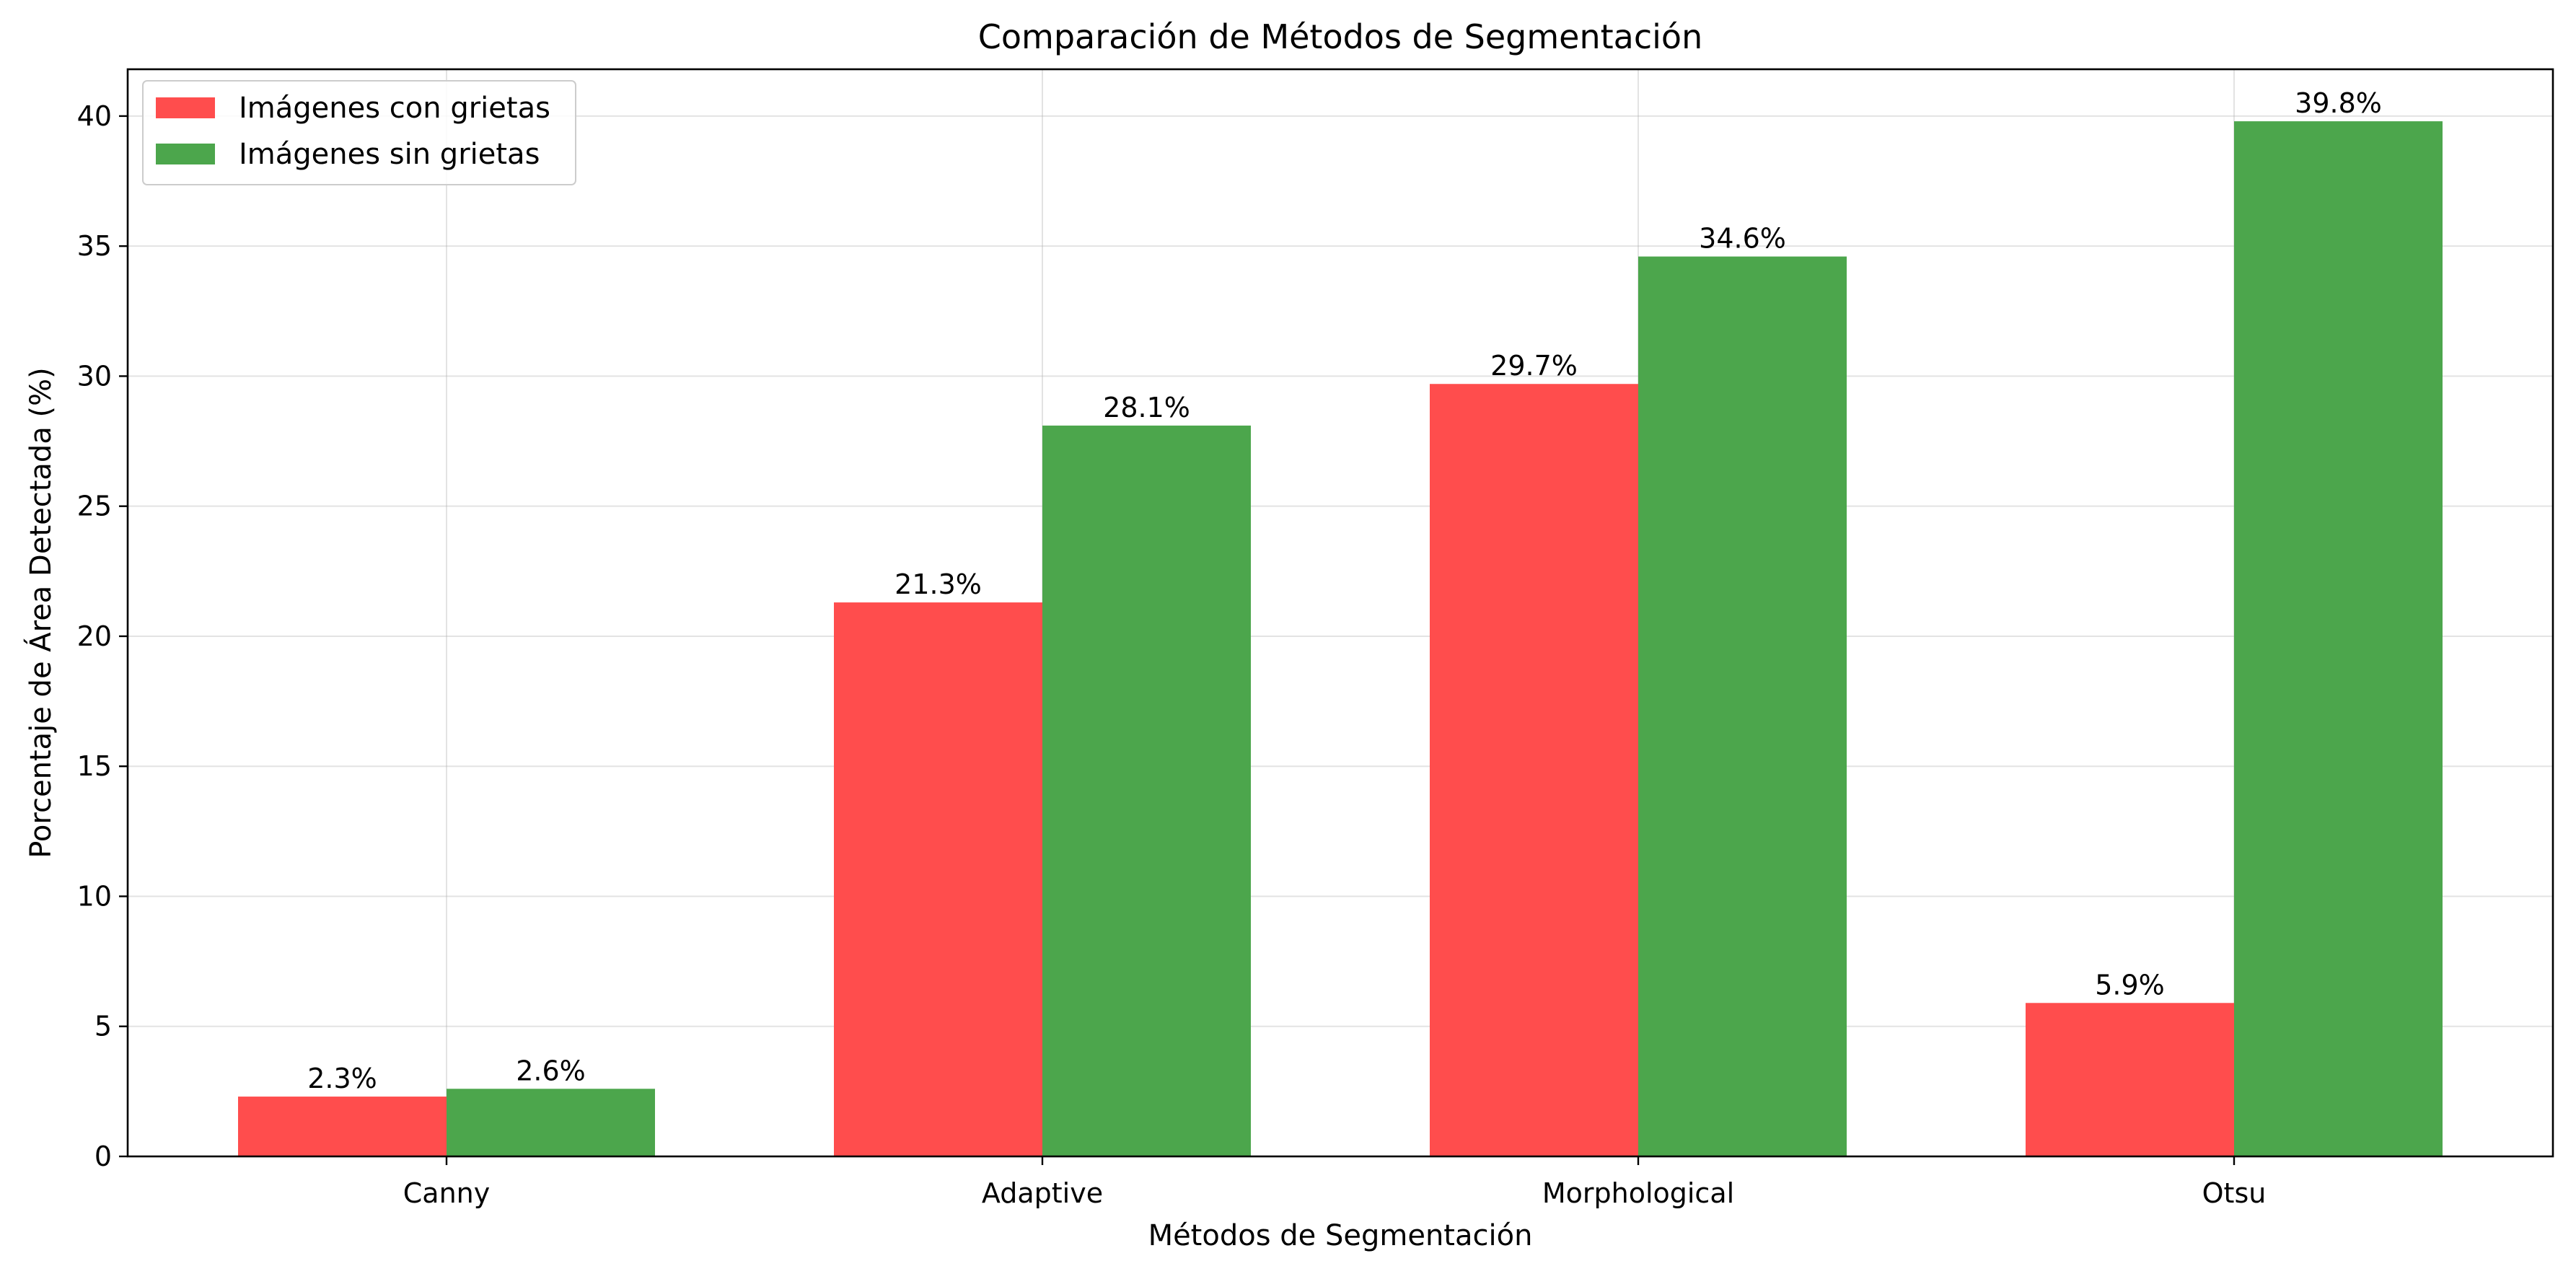 The width and height of the screenshot is (2576, 1274). Describe the element at coordinates (94, 246) in the screenshot. I see `y-tick-label: 35` at that location.